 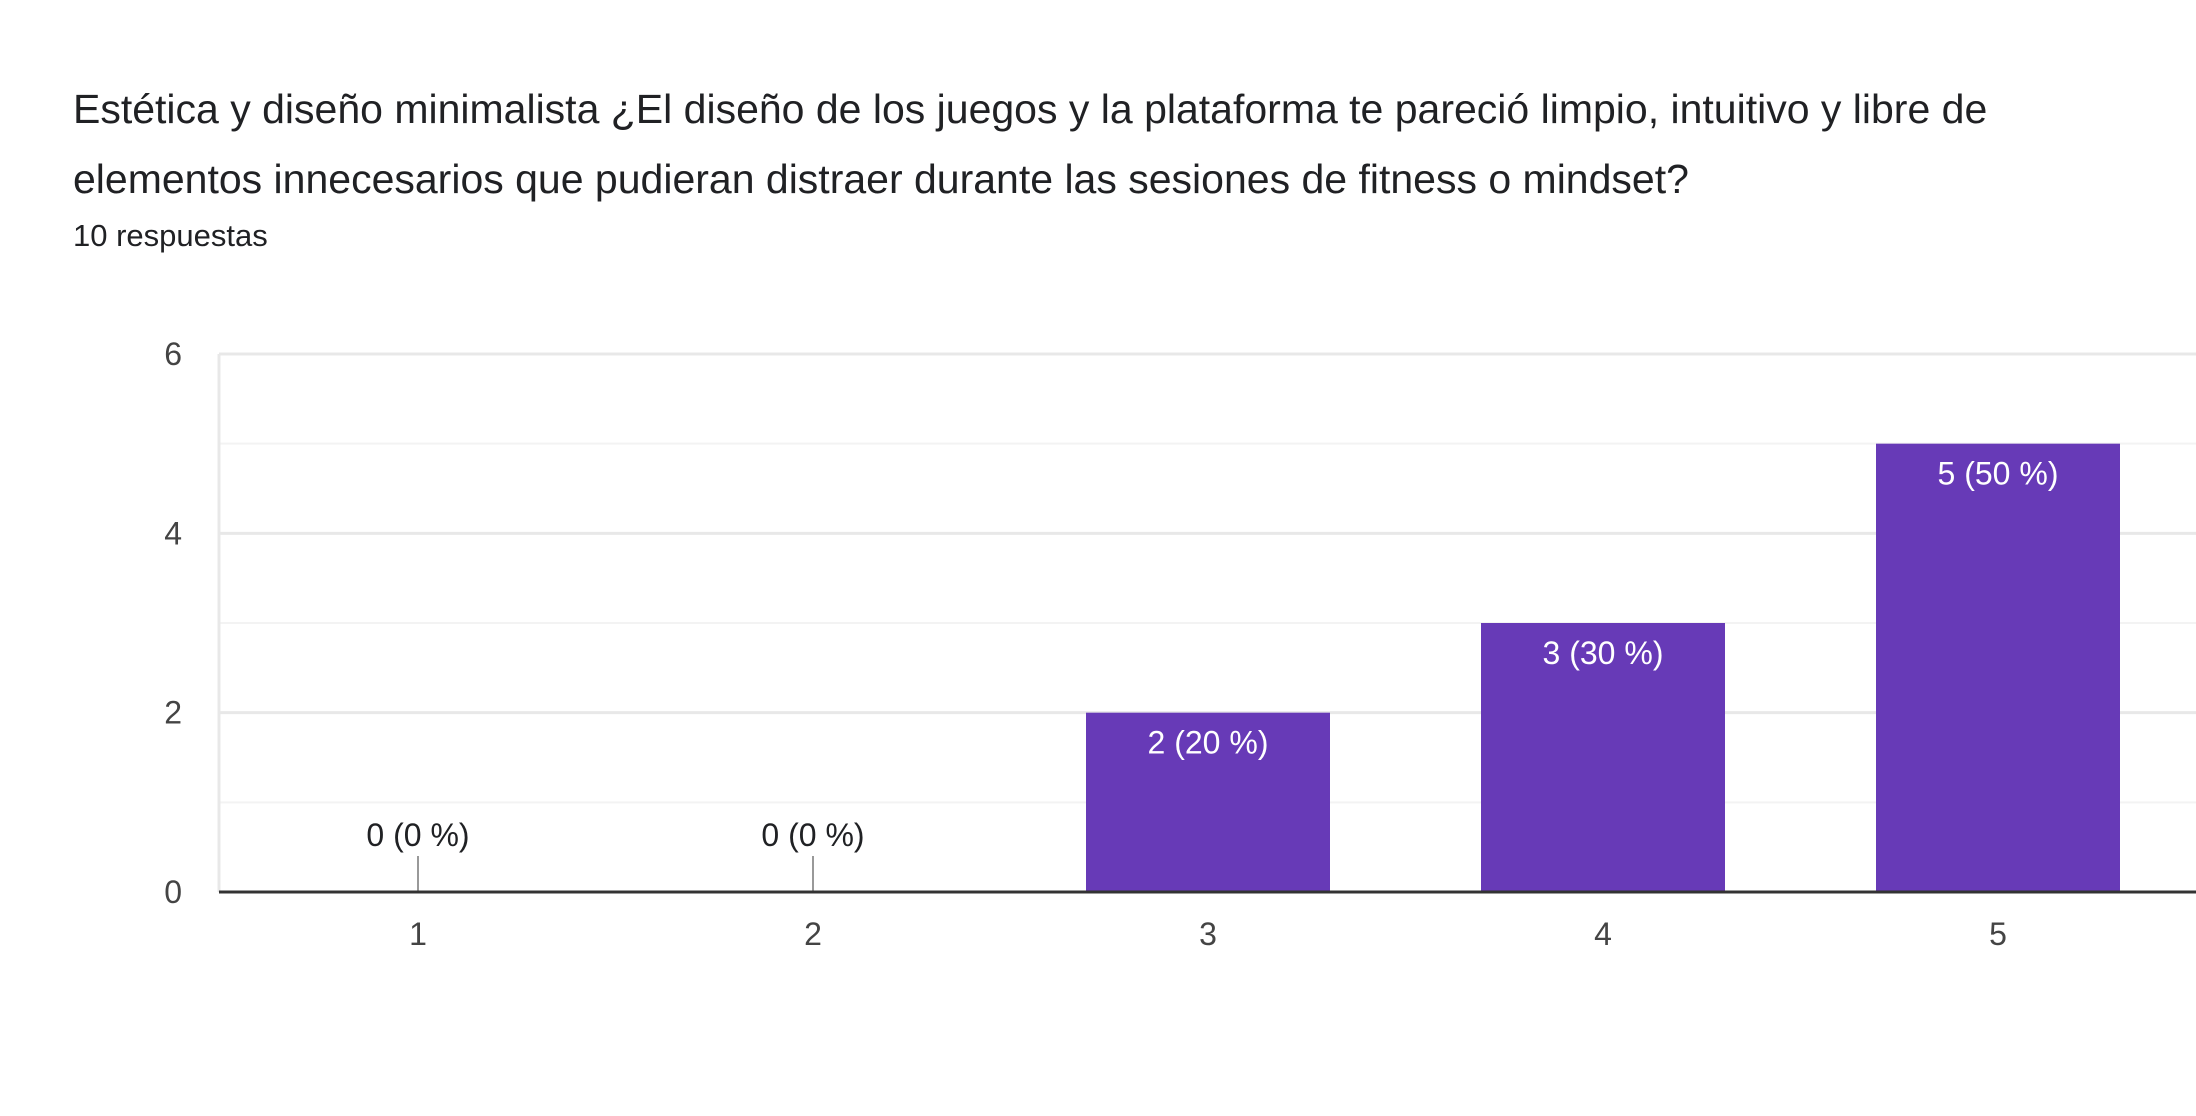 I want to click on y-tick-label: 4, so click(x=173, y=533).